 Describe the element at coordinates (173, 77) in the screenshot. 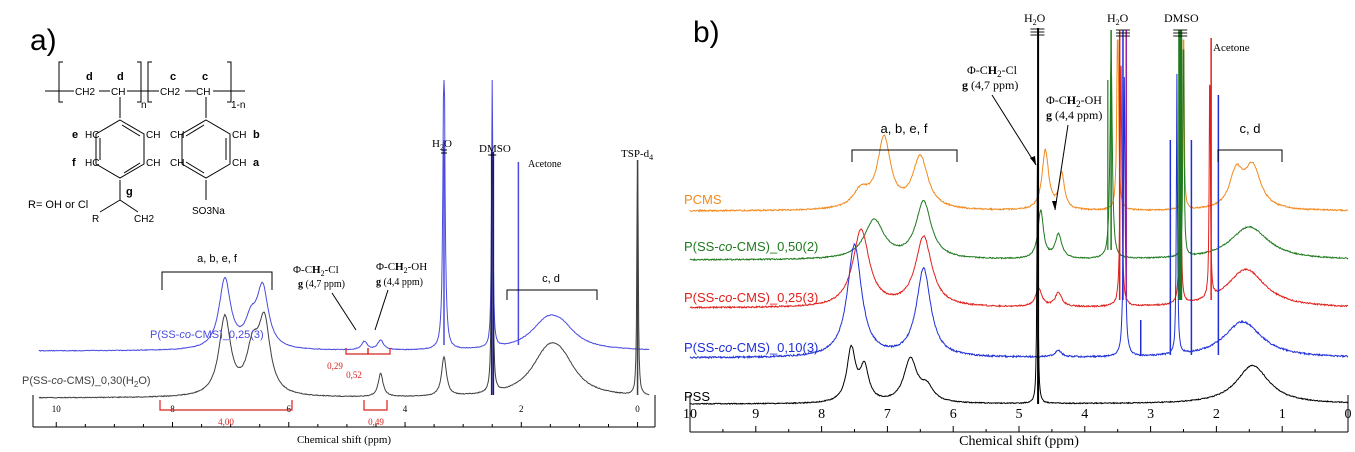

I see `label-c1: c` at that location.